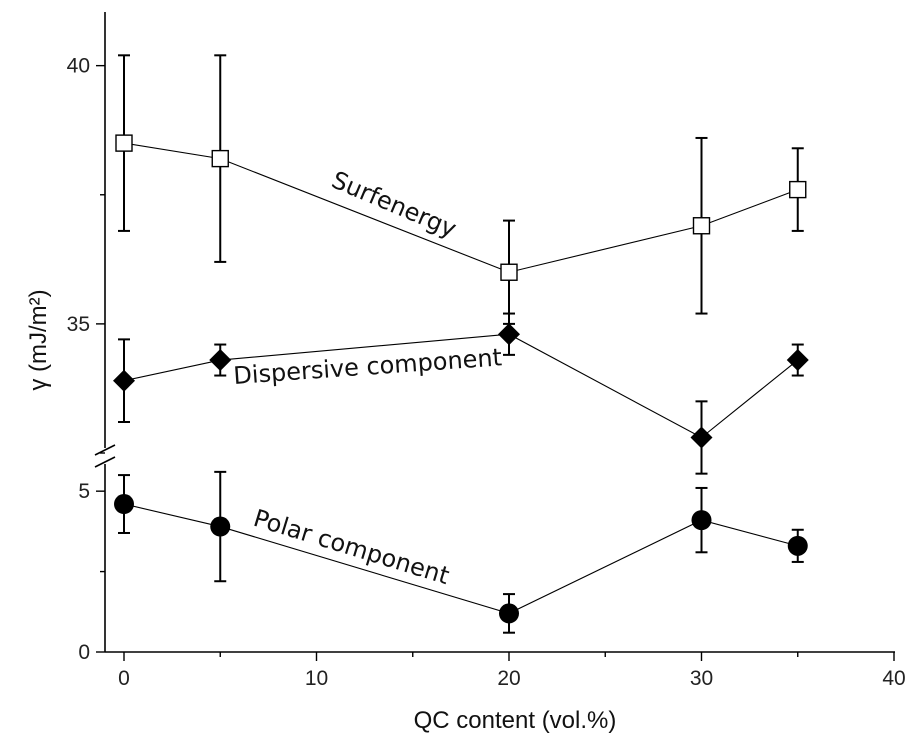 The width and height of the screenshot is (916, 740). What do you see at coordinates (84, 652) in the screenshot?
I see `y-lower-tick-label: 0` at bounding box center [84, 652].